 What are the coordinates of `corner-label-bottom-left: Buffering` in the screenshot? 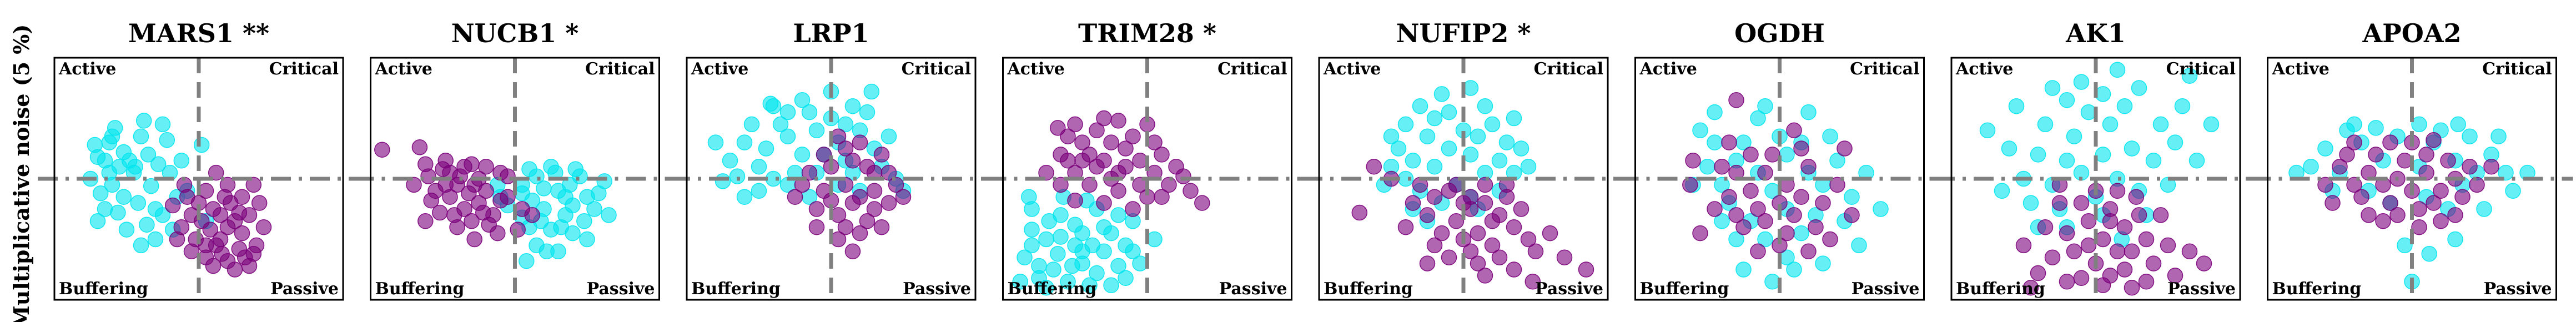 It's located at (1368, 289).